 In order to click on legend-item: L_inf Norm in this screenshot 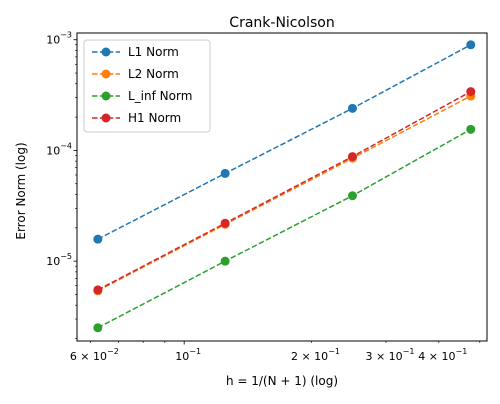, I will do `click(142, 96)`.